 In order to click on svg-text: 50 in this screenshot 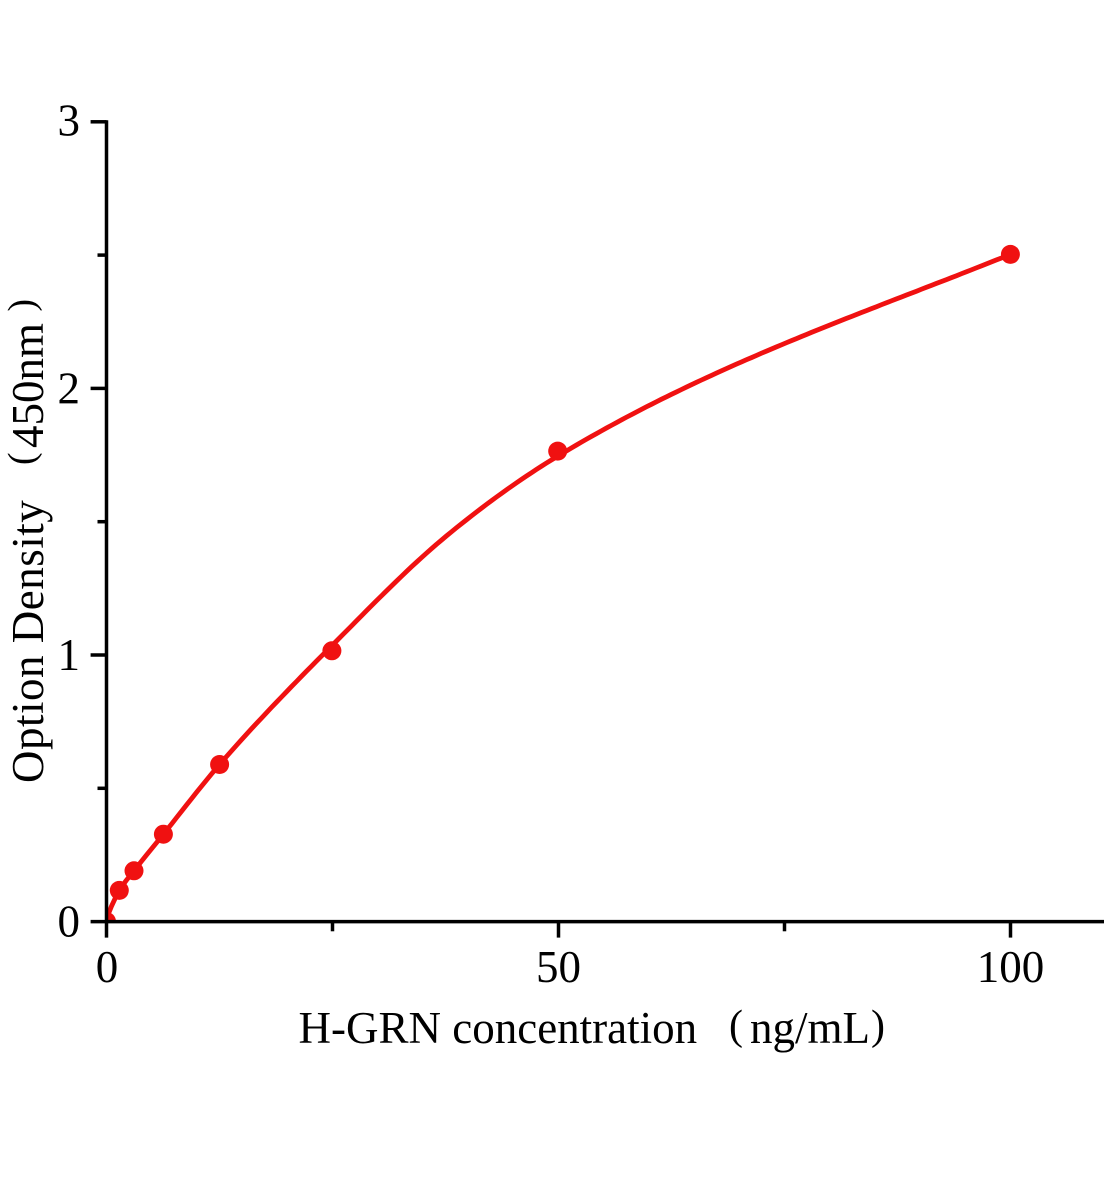, I will do `click(558, 967)`.